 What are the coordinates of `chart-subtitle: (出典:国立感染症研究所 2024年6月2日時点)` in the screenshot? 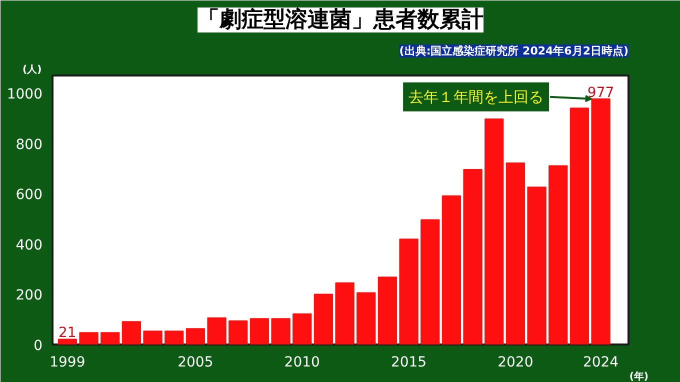 It's located at (514, 51).